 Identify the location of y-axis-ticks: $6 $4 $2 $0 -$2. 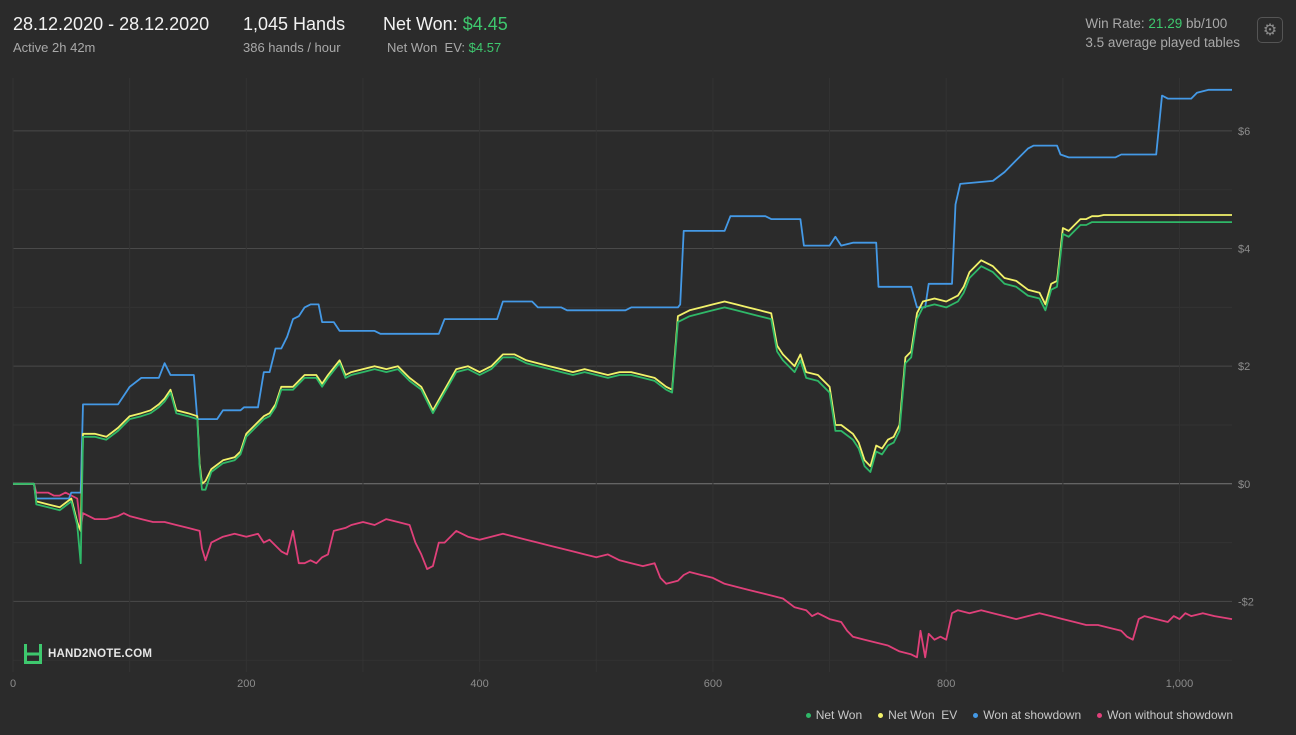
(1246, 367).